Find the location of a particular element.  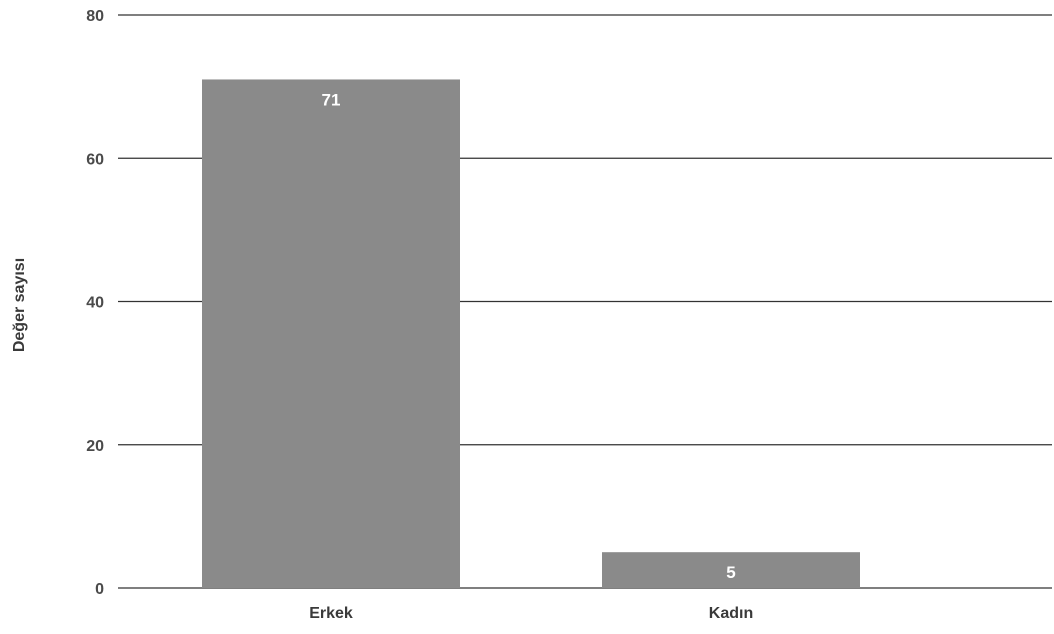

y-tick-label: 40 is located at coordinates (95, 303).